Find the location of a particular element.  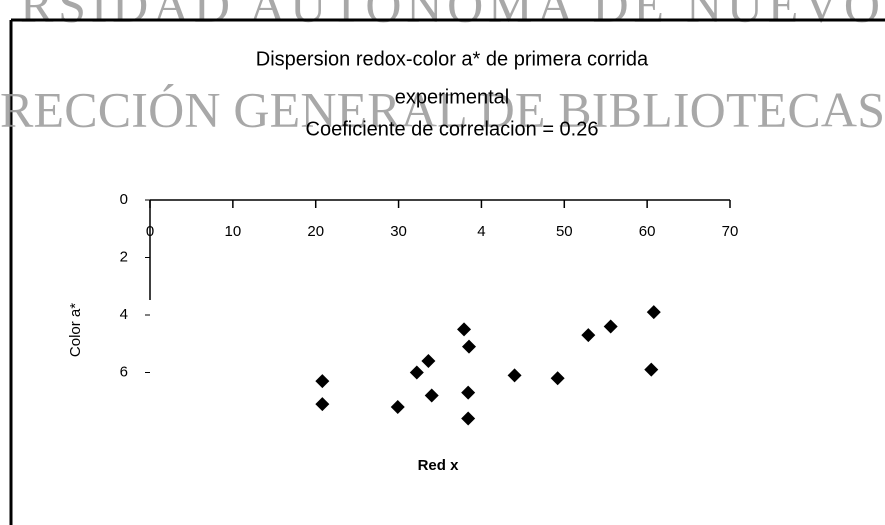

y-tick-label: 4 is located at coordinates (124, 314).